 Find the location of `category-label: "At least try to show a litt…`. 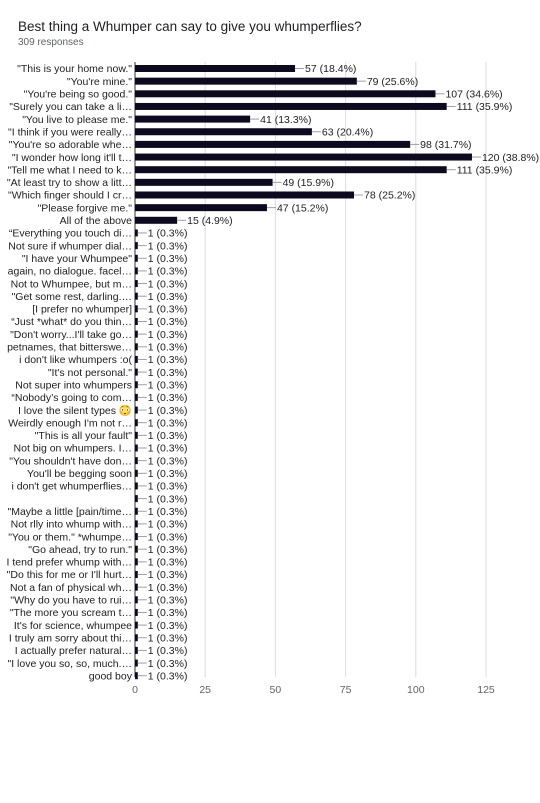

category-label: "At least try to show a litt… is located at coordinates (69, 183).